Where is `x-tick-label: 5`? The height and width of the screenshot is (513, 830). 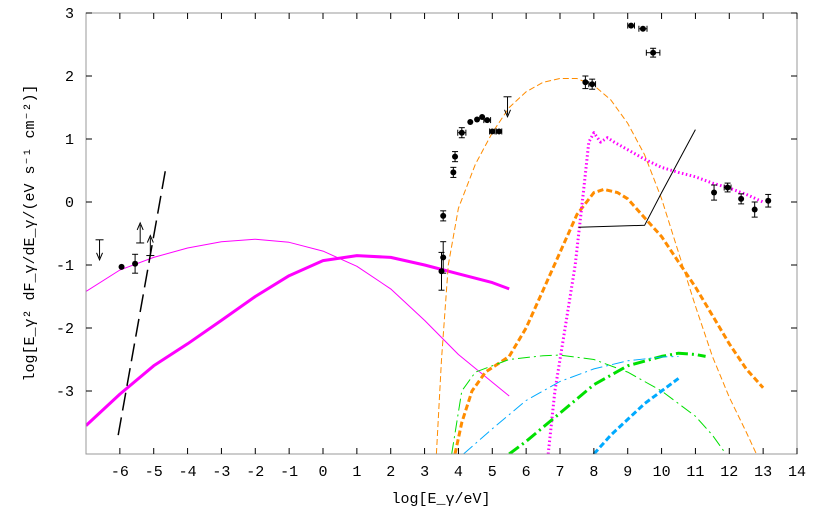
x-tick-label: 5 is located at coordinates (492, 472).